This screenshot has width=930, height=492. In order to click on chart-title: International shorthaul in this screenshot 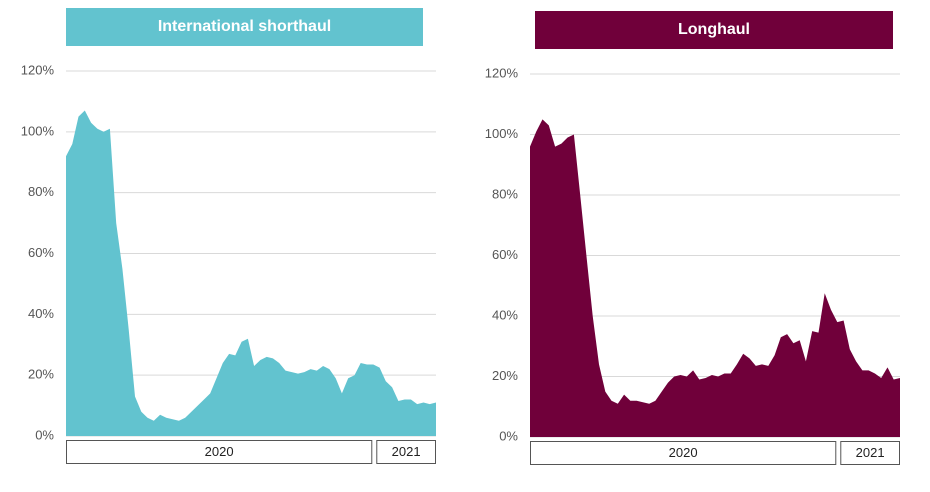, I will do `click(244, 26)`.